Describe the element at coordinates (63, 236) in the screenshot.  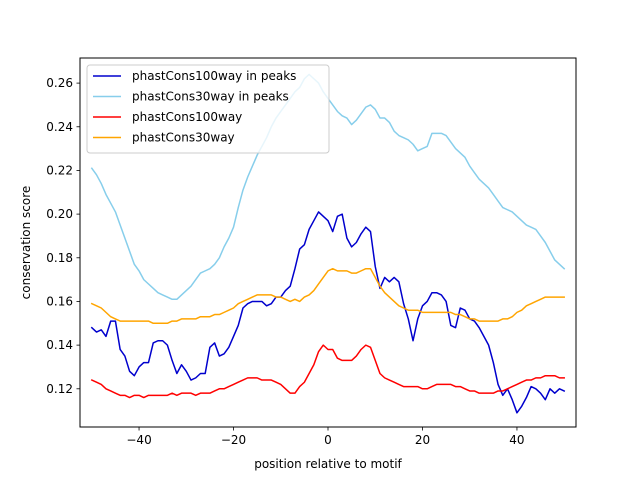
I see `y-axis: 0.12 0.14 0.16 0.18 0.20 0.22 0.24 0.26` at that location.